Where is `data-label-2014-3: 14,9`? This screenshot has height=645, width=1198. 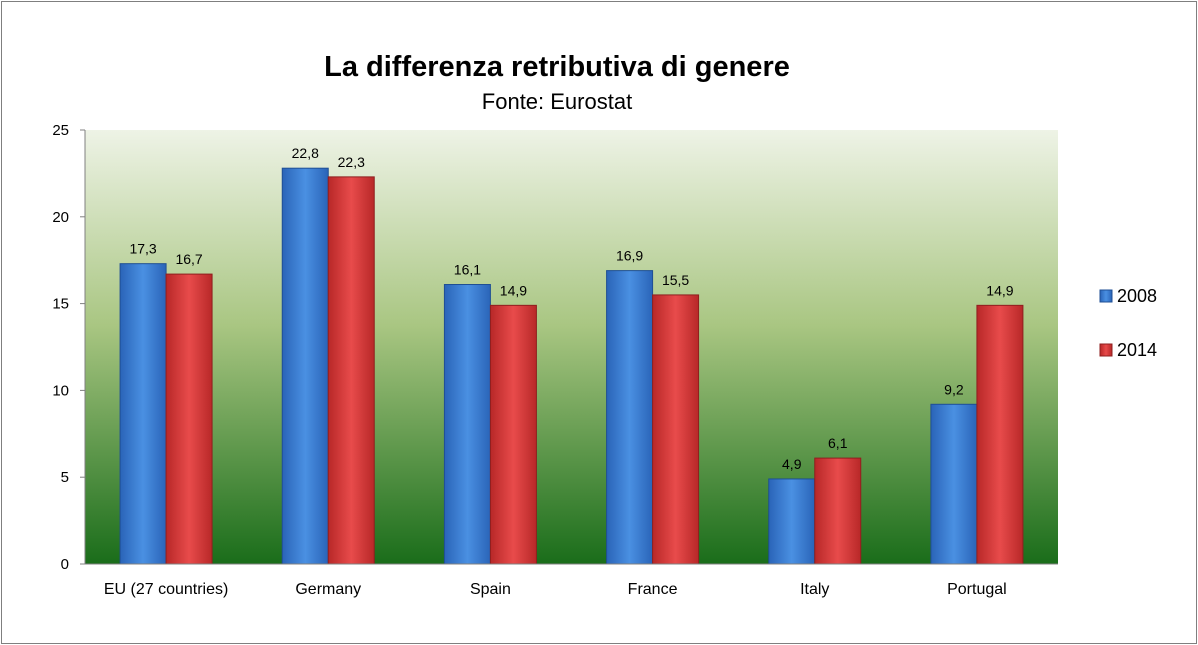 data-label-2014-3: 14,9 is located at coordinates (513, 290).